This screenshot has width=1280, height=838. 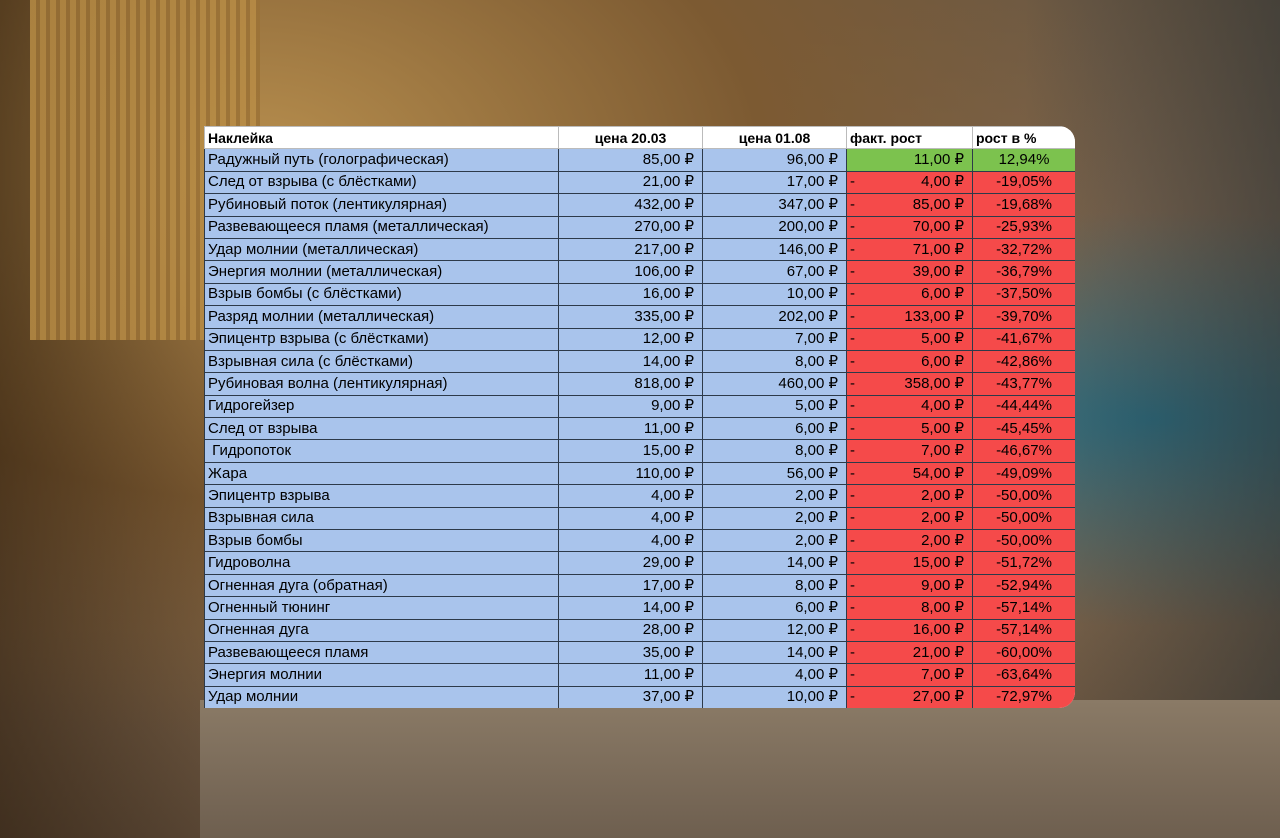 I want to click on price-march: 9,00 ₽, so click(x=630, y=406).